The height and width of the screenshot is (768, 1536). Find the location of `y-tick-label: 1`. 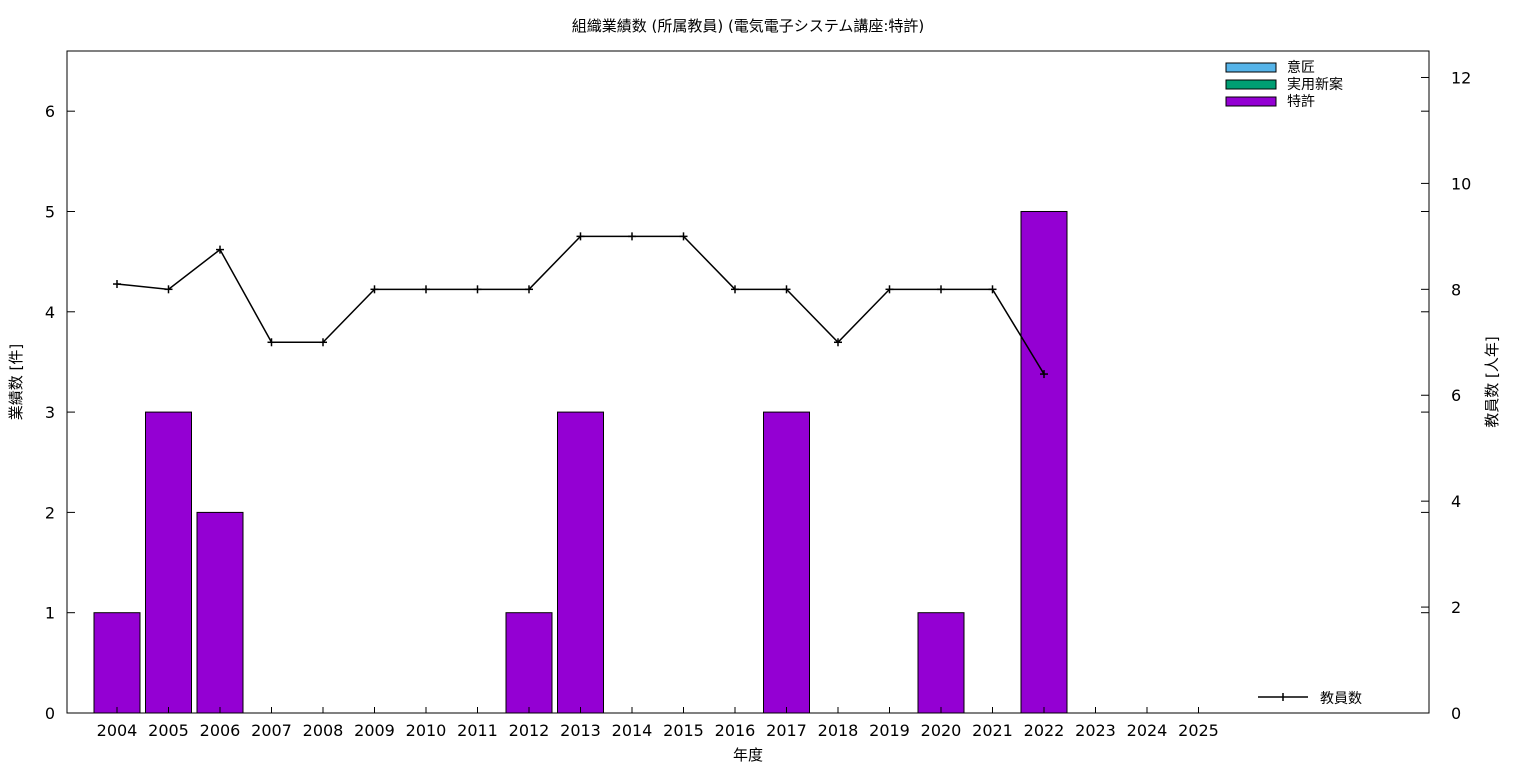

y-tick-label: 1 is located at coordinates (50, 613).